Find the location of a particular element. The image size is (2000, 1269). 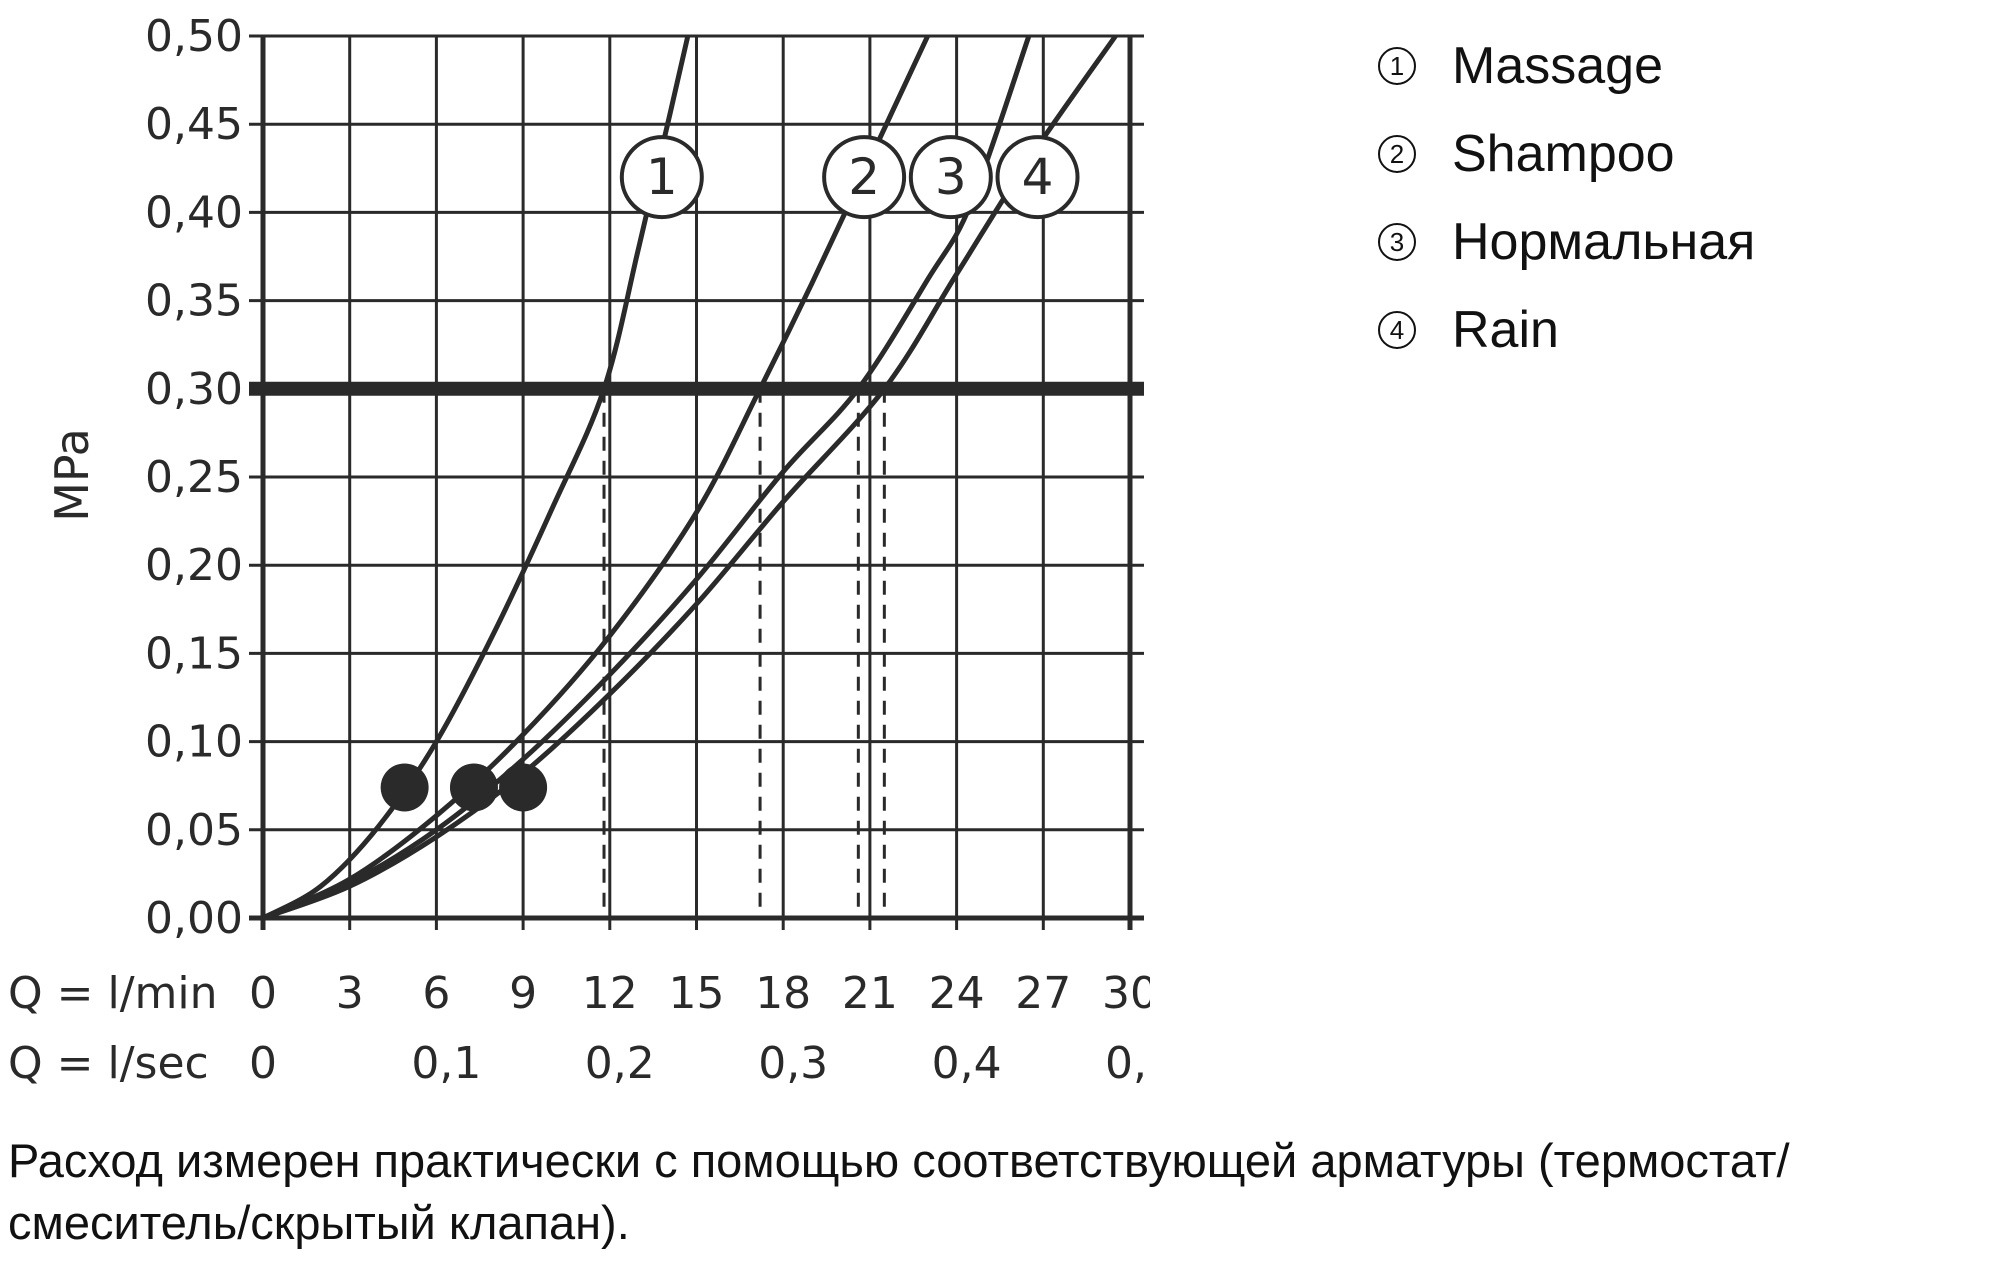

x-tick-label-lmin: 21 is located at coordinates (870, 993).